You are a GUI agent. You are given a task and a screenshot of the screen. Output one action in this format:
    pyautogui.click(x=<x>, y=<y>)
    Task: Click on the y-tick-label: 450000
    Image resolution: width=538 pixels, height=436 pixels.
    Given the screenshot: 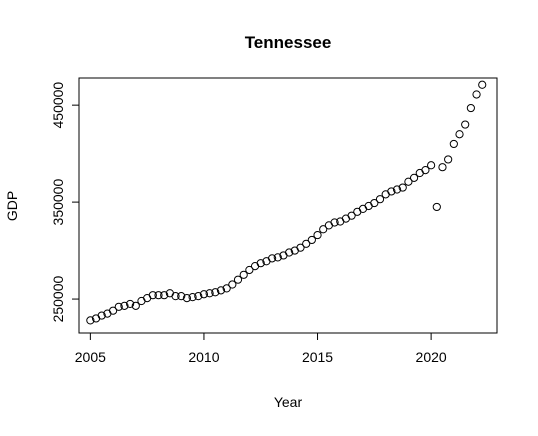 What is the action you would take?
    pyautogui.click(x=58, y=105)
    